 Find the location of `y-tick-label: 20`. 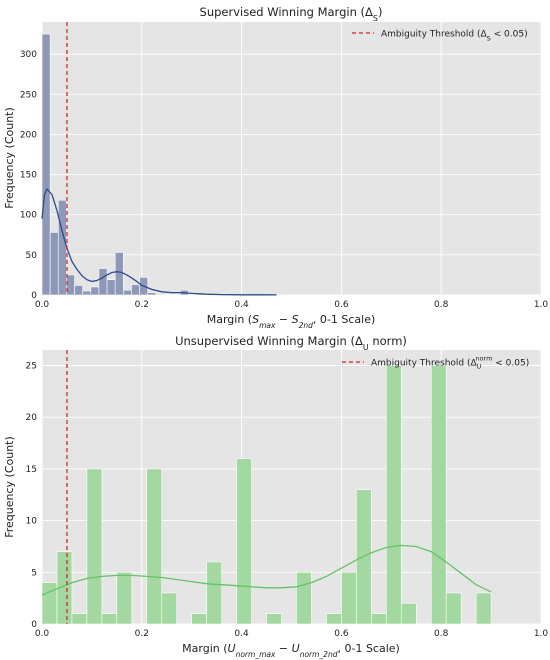

y-tick-label: 20 is located at coordinates (32, 418).